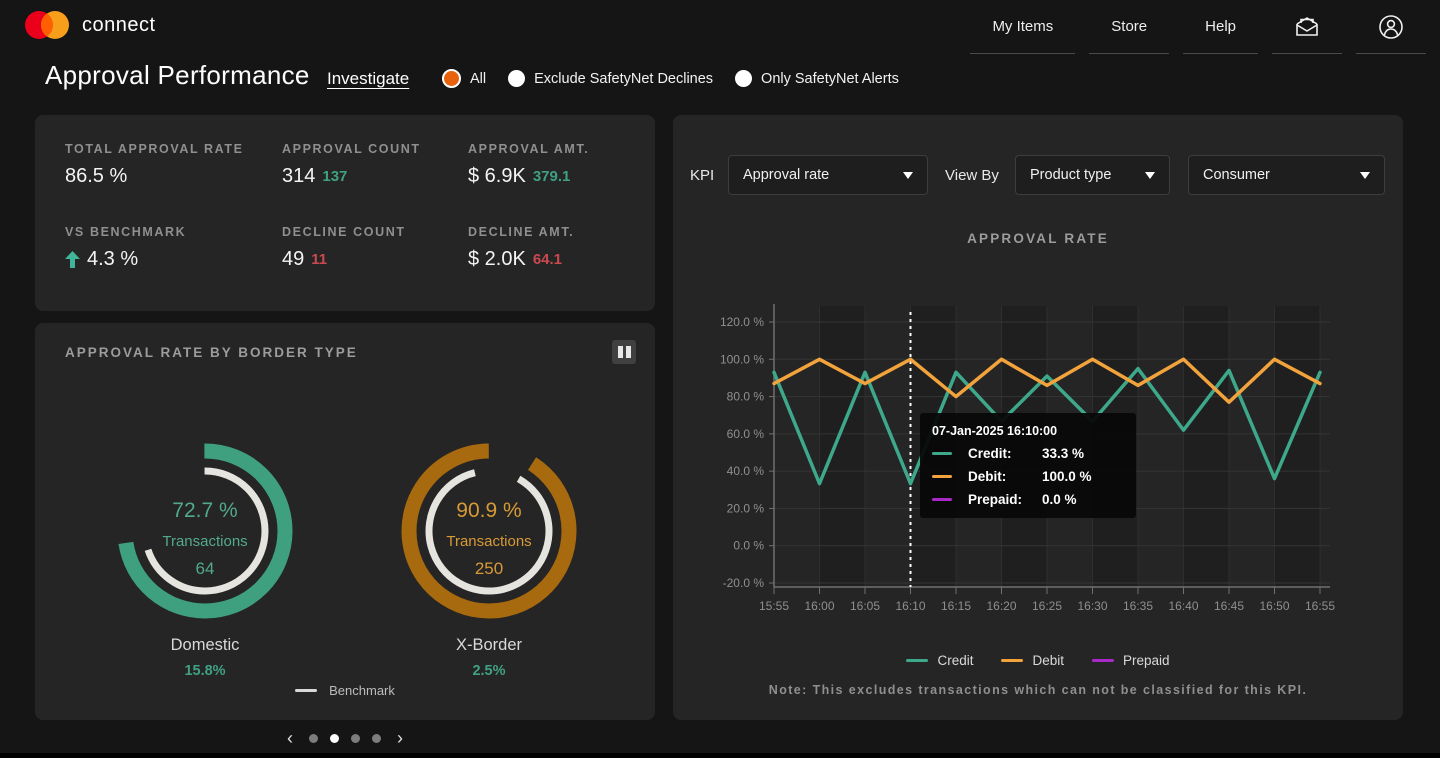  I want to click on svg-text: 100.0 %, so click(742, 359).